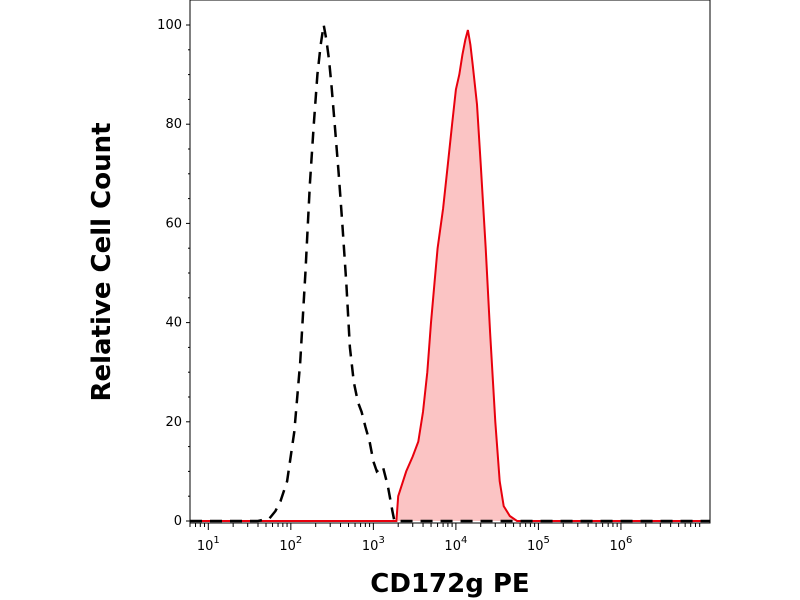  Describe the element at coordinates (620, 544) in the screenshot. I see `x-tick-label: 10⁶` at that location.